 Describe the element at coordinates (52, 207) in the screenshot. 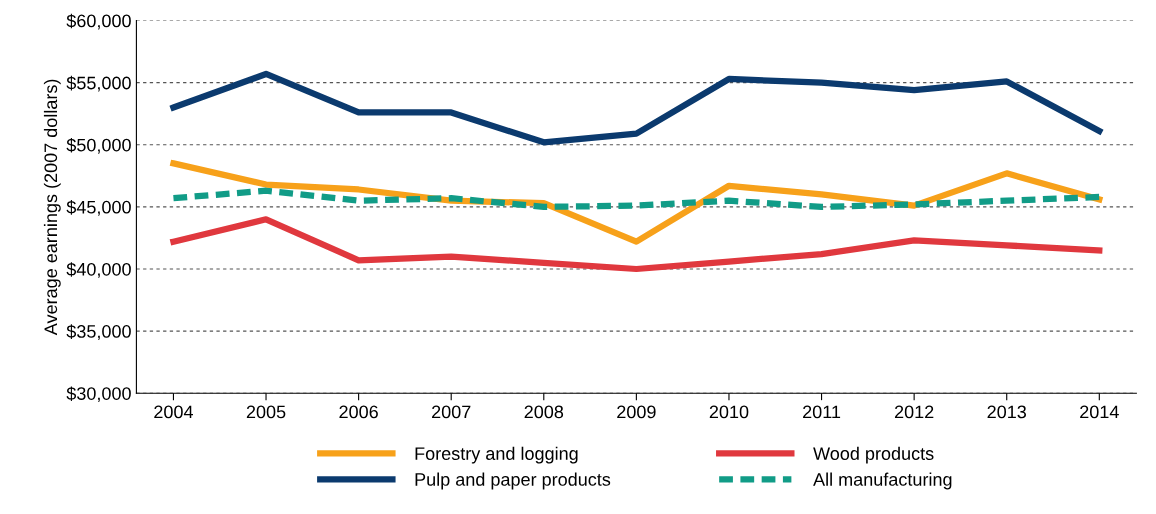

I see `y-axis-title: Average earnings (2007 dollars)` at that location.